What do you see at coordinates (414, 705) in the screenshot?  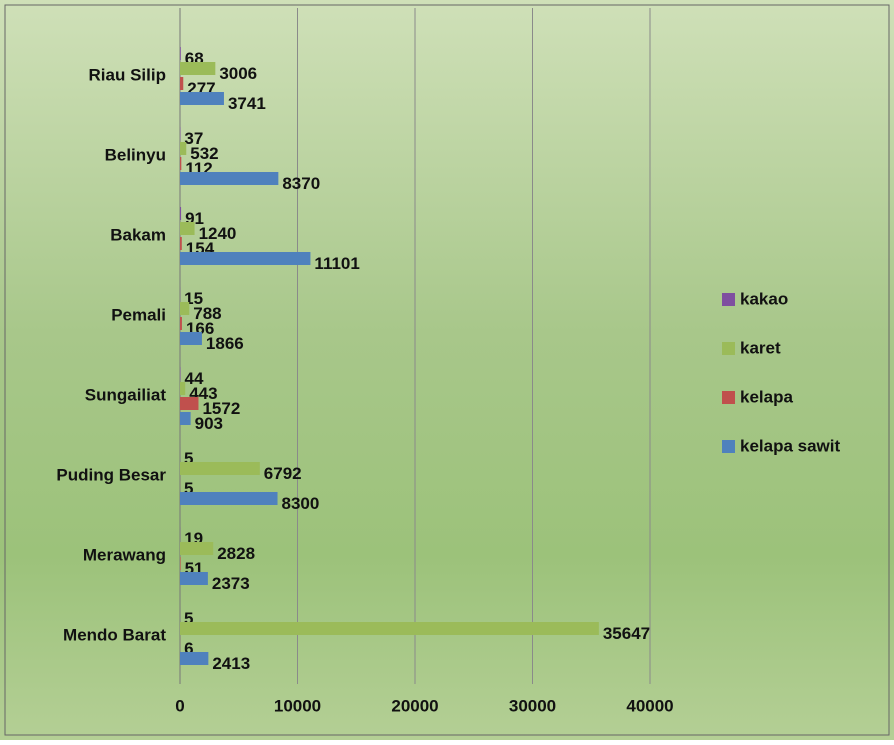 I see `x-tick-label: 20000` at bounding box center [414, 705].